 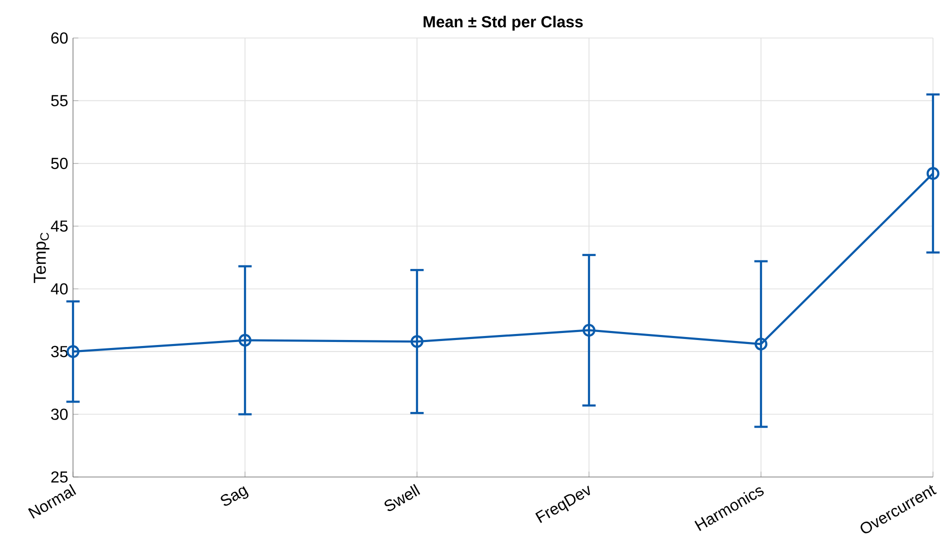 I want to click on y-tick-label: 30, so click(x=59, y=414).